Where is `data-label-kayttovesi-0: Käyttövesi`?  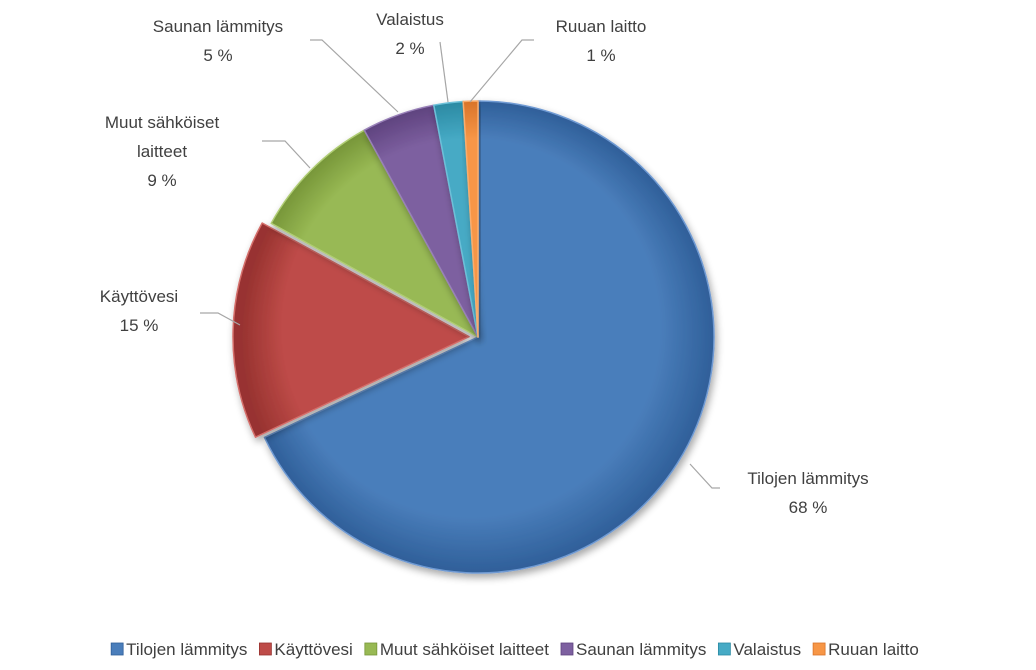
data-label-kayttovesi-0: Käyttövesi is located at coordinates (139, 296).